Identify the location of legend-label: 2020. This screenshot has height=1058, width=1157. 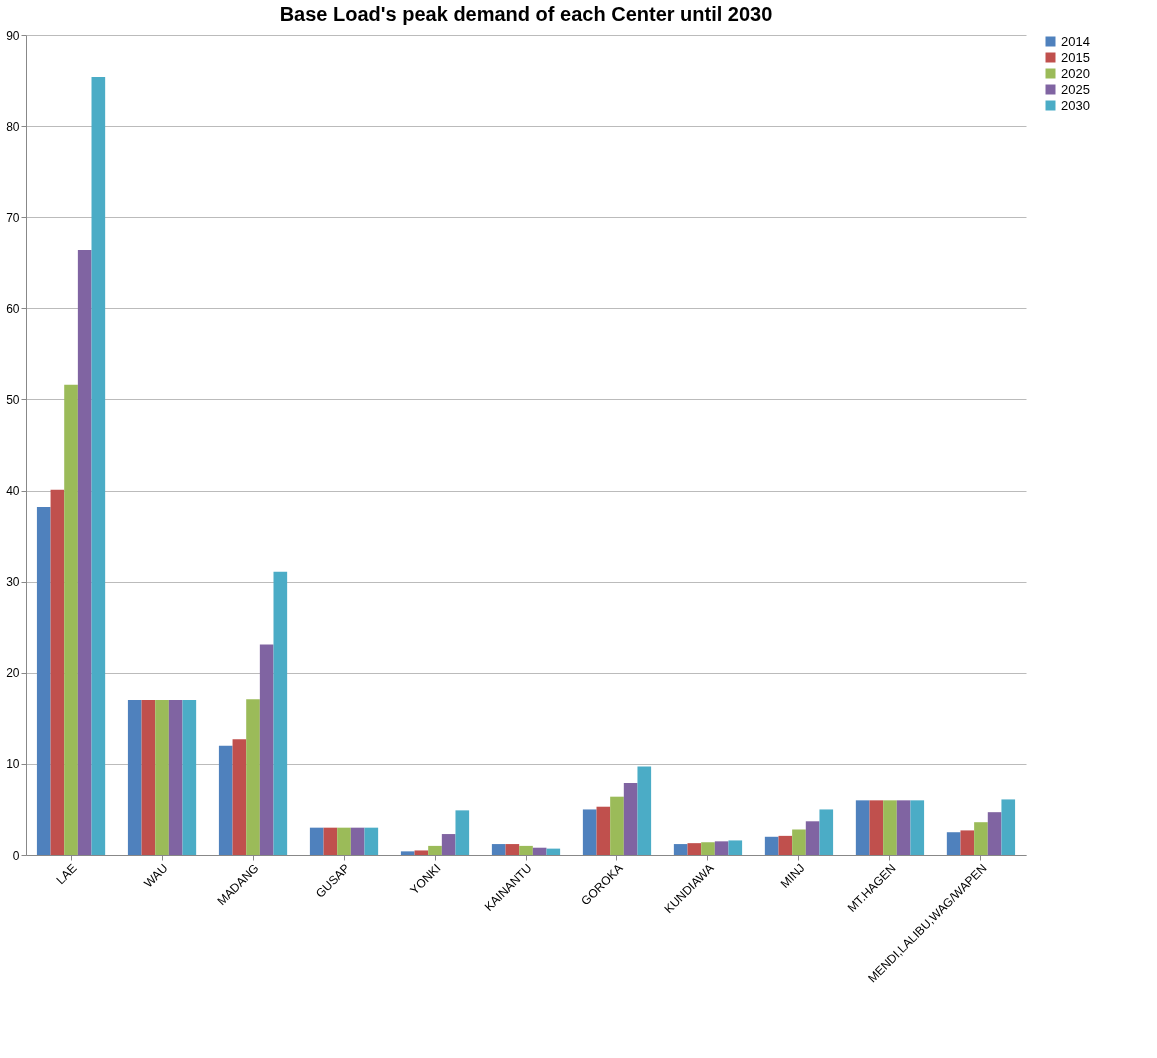
(1075, 73).